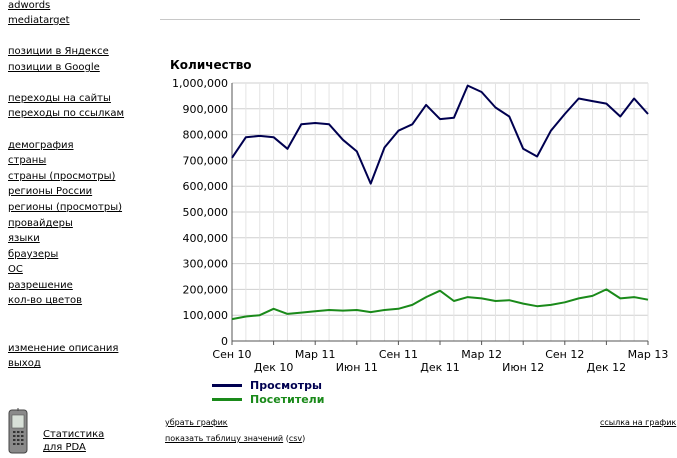 This screenshot has width=677, height=458. What do you see at coordinates (224, 341) in the screenshot?
I see `y-tick-label: 0` at bounding box center [224, 341].